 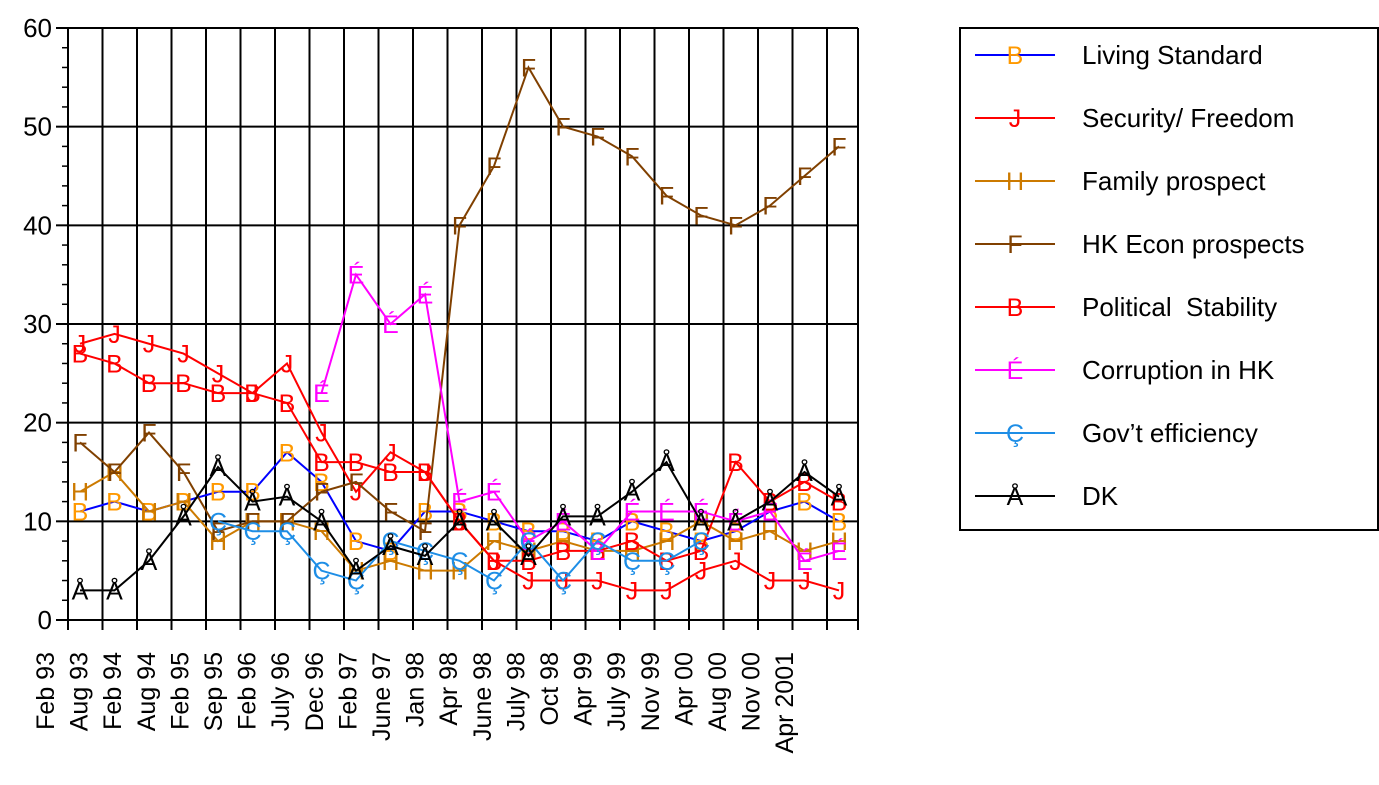 What do you see at coordinates (1015, 496) in the screenshot?
I see `legend-marker: Å` at bounding box center [1015, 496].